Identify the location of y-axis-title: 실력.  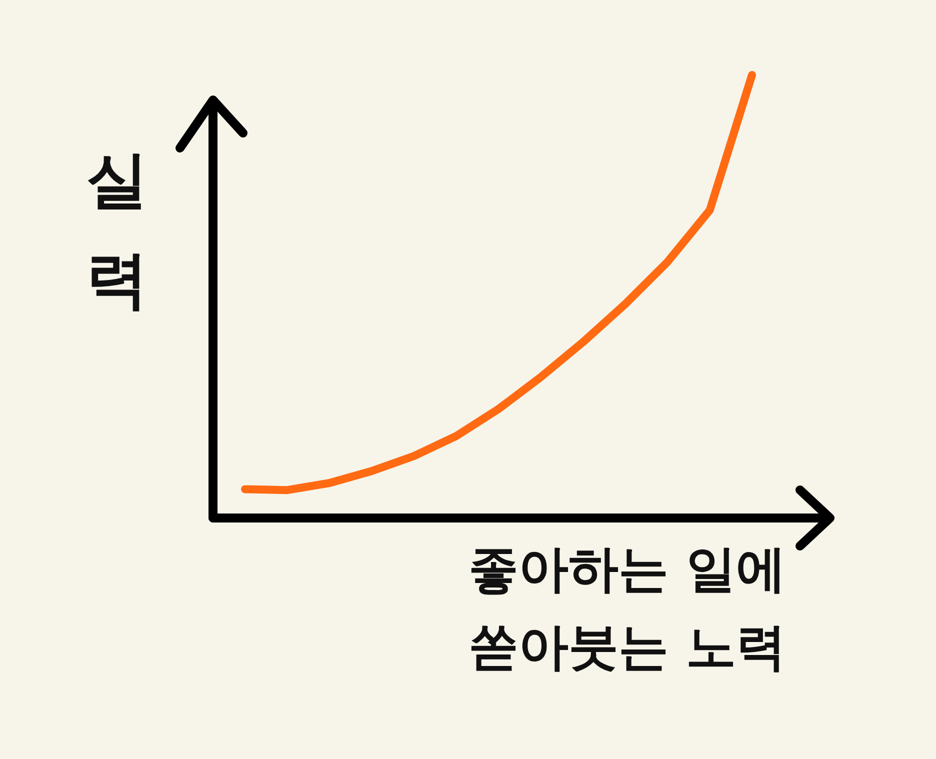
(117, 230).